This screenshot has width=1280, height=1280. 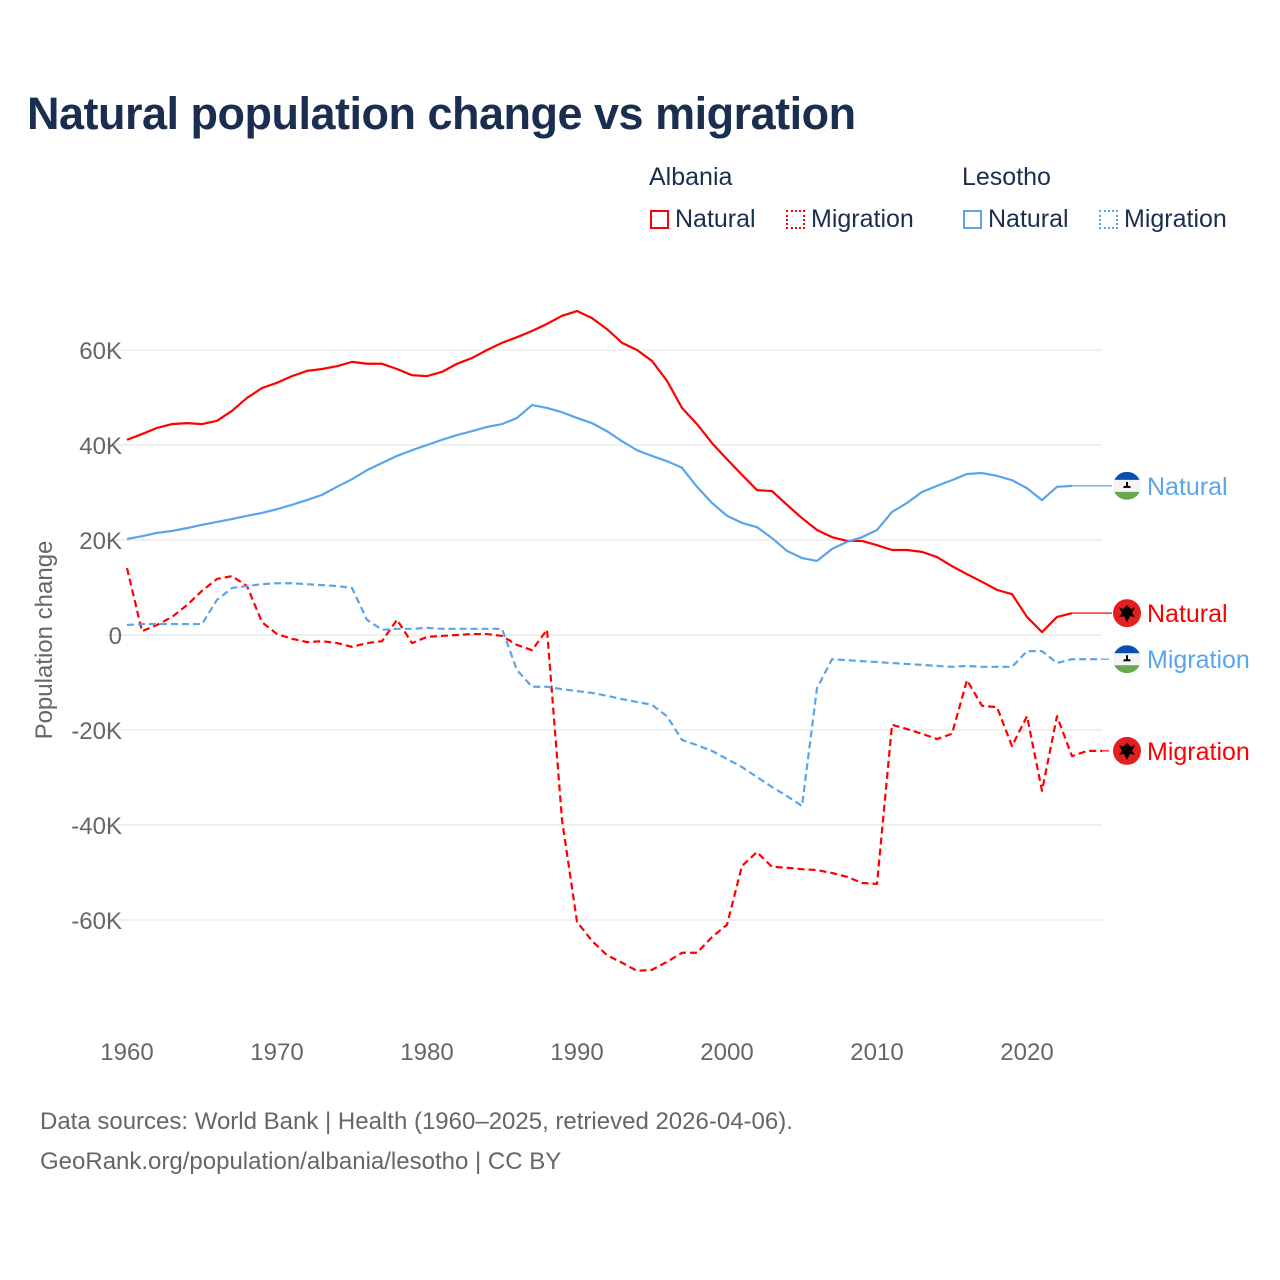 What do you see at coordinates (96, 826) in the screenshot?
I see `y-tick-label: -40K` at bounding box center [96, 826].